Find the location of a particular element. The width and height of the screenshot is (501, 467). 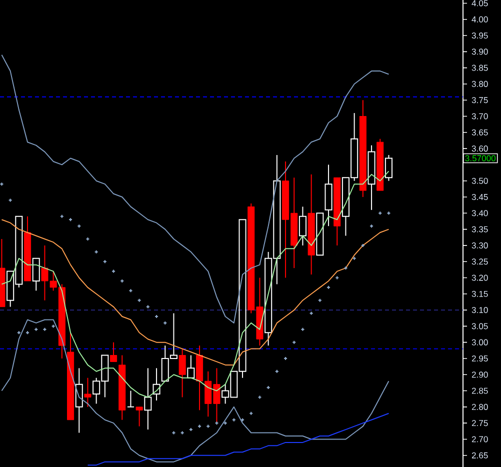

y-tick-label: 3.60 is located at coordinates (480, 149).